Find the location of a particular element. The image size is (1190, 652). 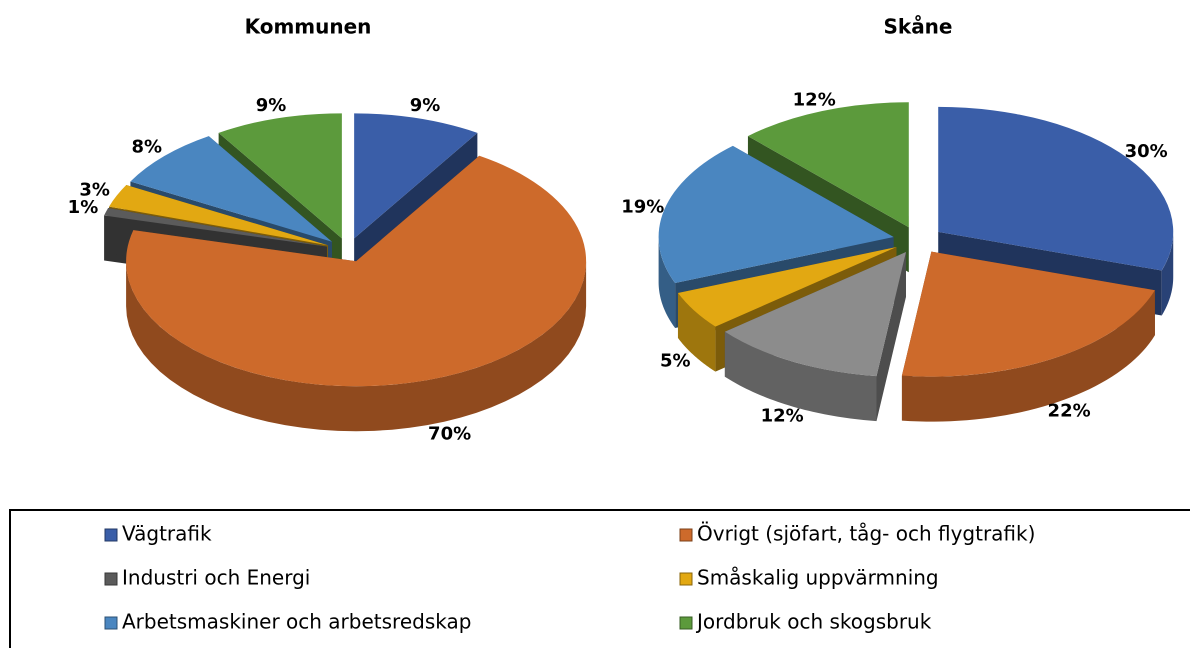

legend-label: Industri och Energi is located at coordinates (216, 578).